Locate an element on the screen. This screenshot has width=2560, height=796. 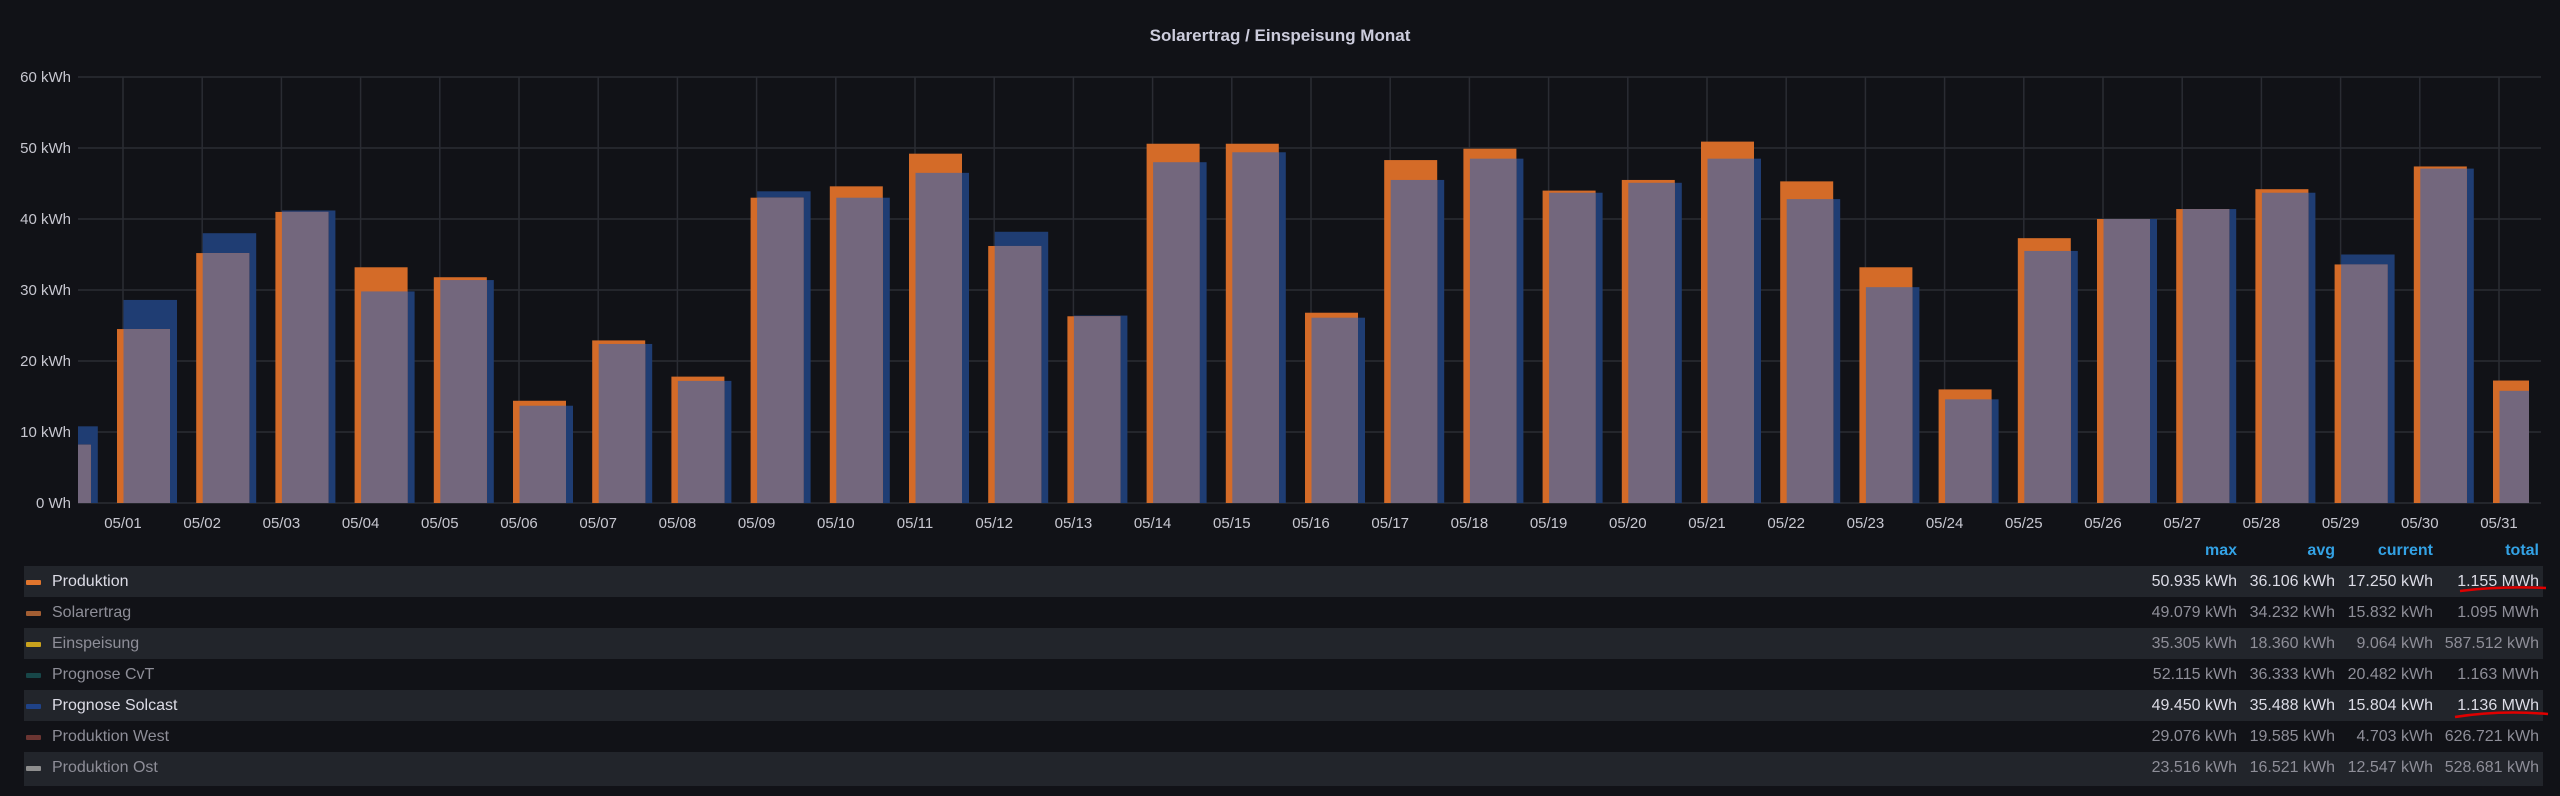
series-avg: 36.106 kWh is located at coordinates (2292, 581).